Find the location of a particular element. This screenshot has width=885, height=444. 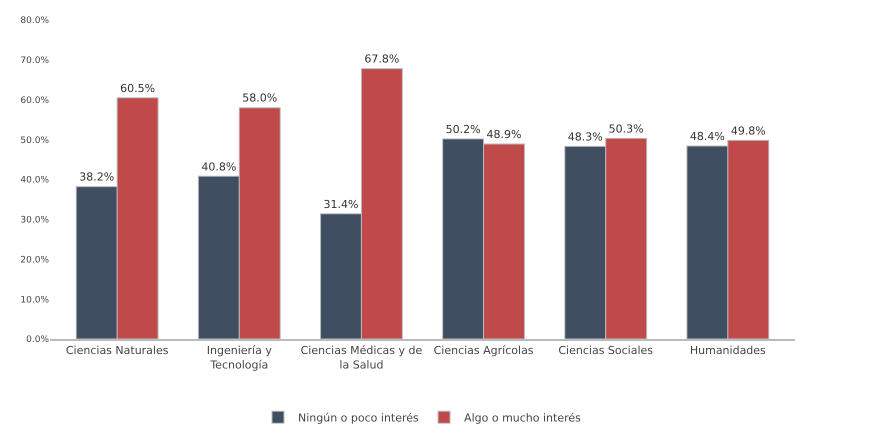

data-label: 50.2% is located at coordinates (463, 129).